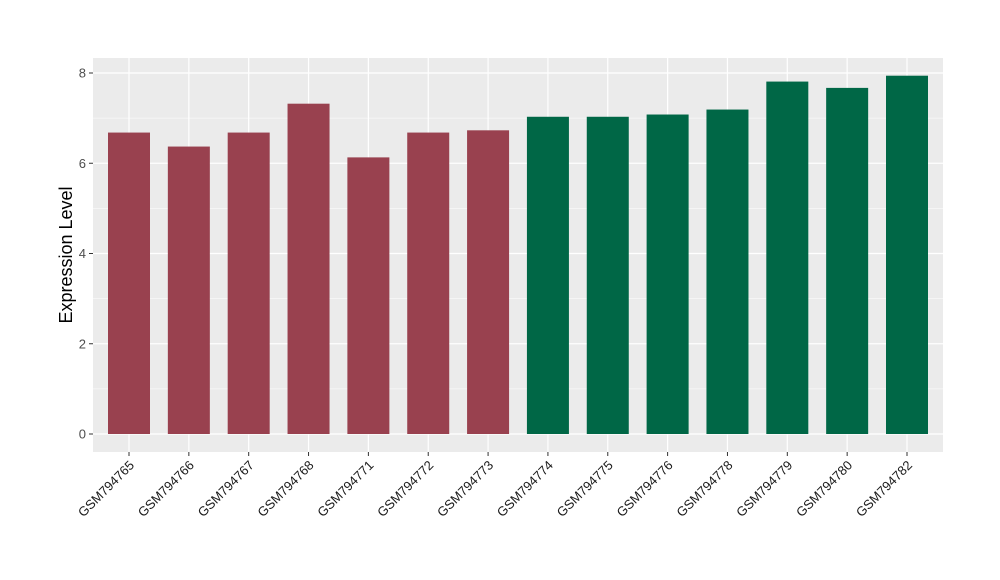  What do you see at coordinates (764, 489) in the screenshot?
I see `x-tick-label: GSM794779` at bounding box center [764, 489].